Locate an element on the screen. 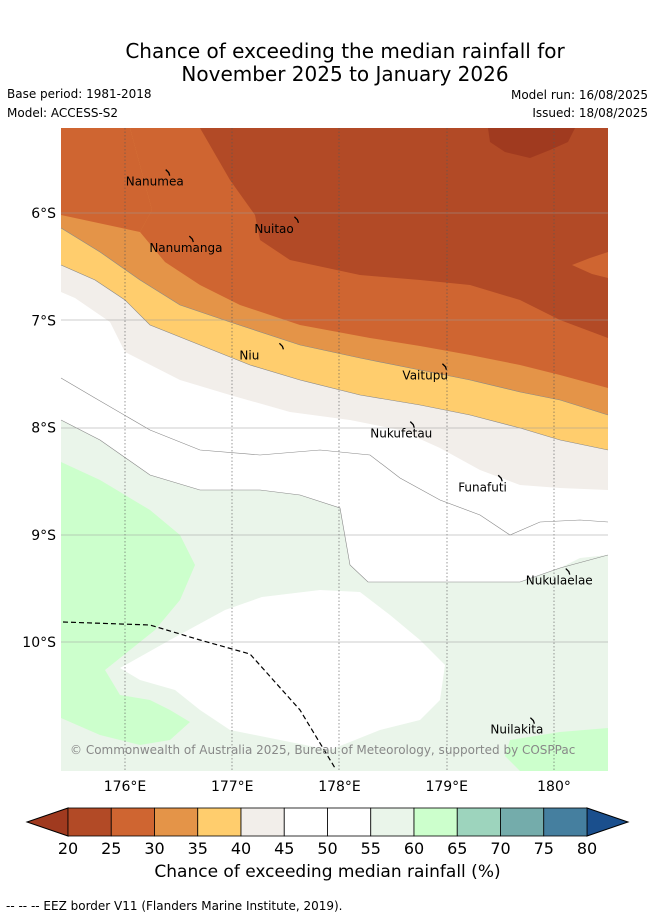 This screenshot has height=919, width=655. colorbar-label: Chance of exceeding median rainfall (%) is located at coordinates (327, 872).